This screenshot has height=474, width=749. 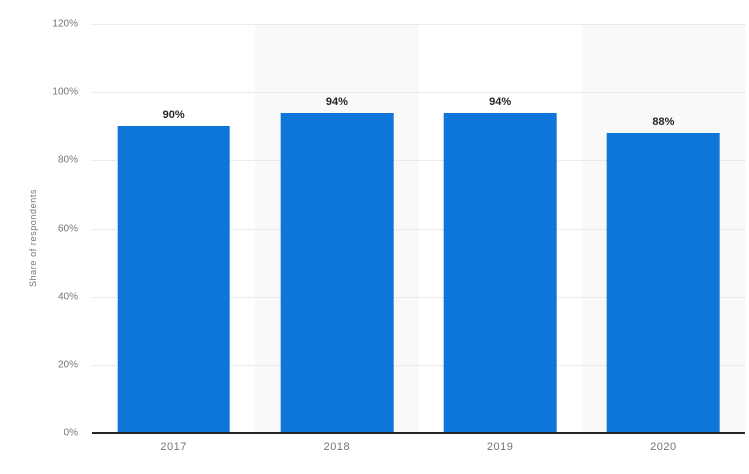 I want to click on x-axis-label: 2020, so click(x=663, y=447).